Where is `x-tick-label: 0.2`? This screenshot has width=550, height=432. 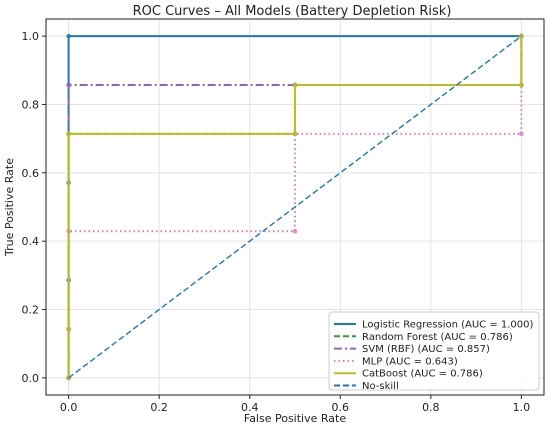
x-tick-label: 0.2 is located at coordinates (159, 407).